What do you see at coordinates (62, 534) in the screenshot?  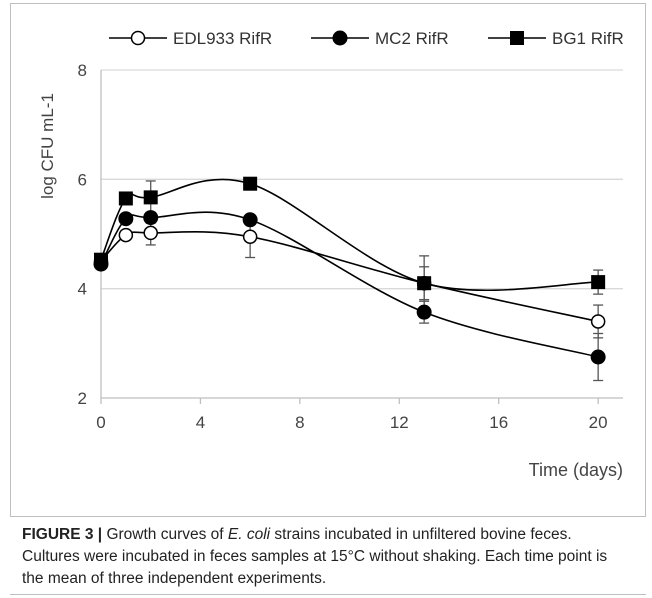 I see `caption-label: FIGURE 3 |` at bounding box center [62, 534].